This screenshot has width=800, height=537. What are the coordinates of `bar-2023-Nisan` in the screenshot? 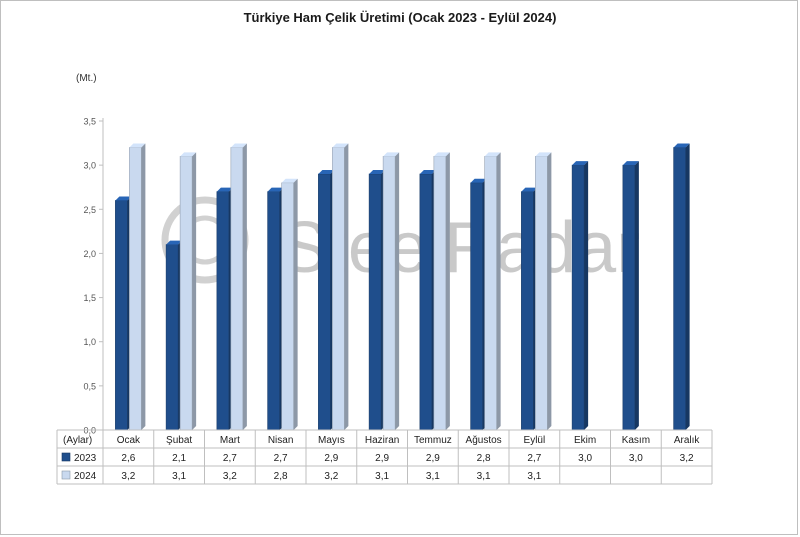 It's located at (275, 309).